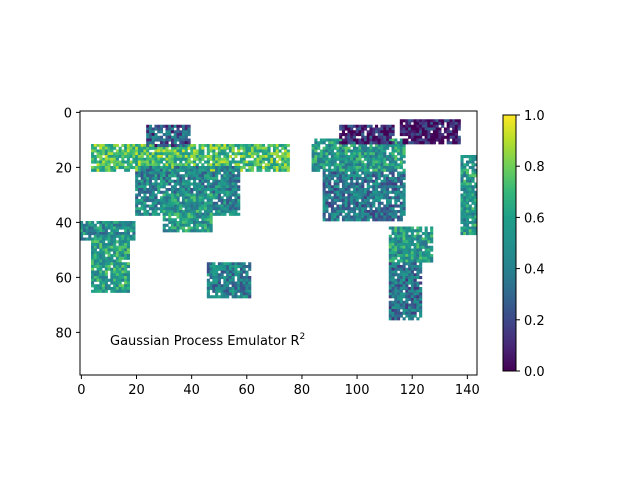 Image resolution: width=640 pixels, height=480 pixels. Describe the element at coordinates (63, 333) in the screenshot. I see `y-tick-label: 80` at that location.